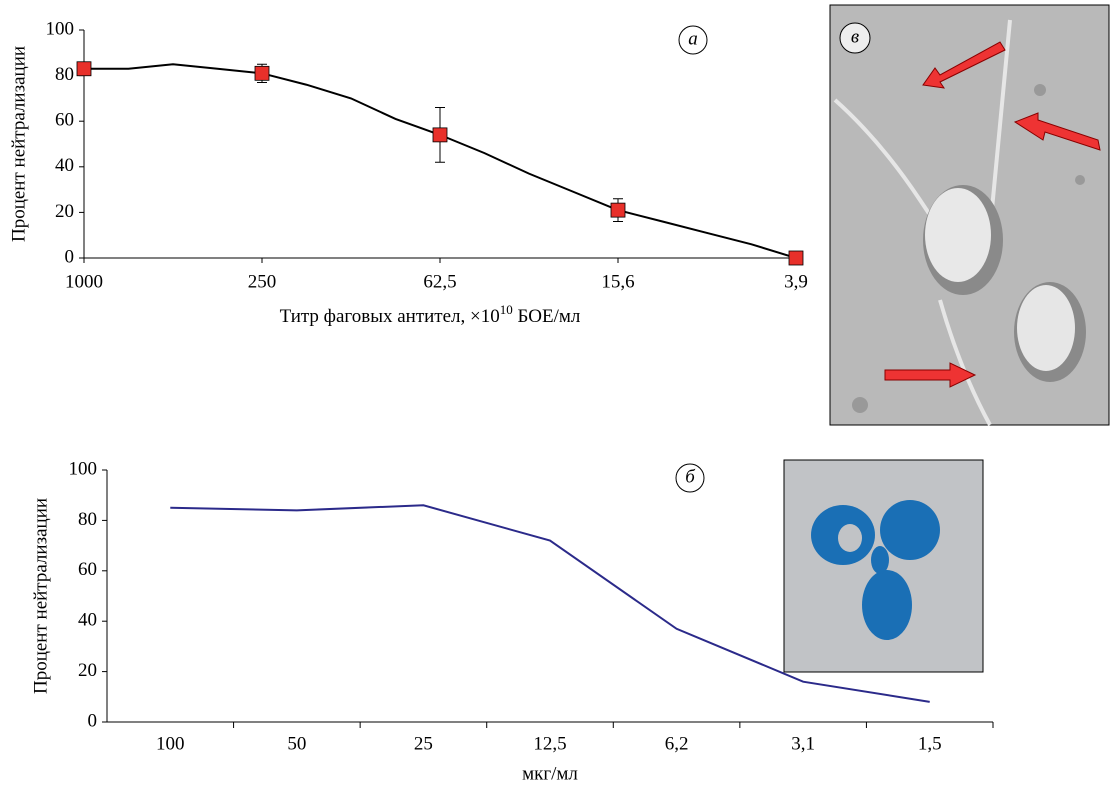 This screenshot has width=1110, height=792. I want to click on x-tick-label: 15,6, so click(617, 281).